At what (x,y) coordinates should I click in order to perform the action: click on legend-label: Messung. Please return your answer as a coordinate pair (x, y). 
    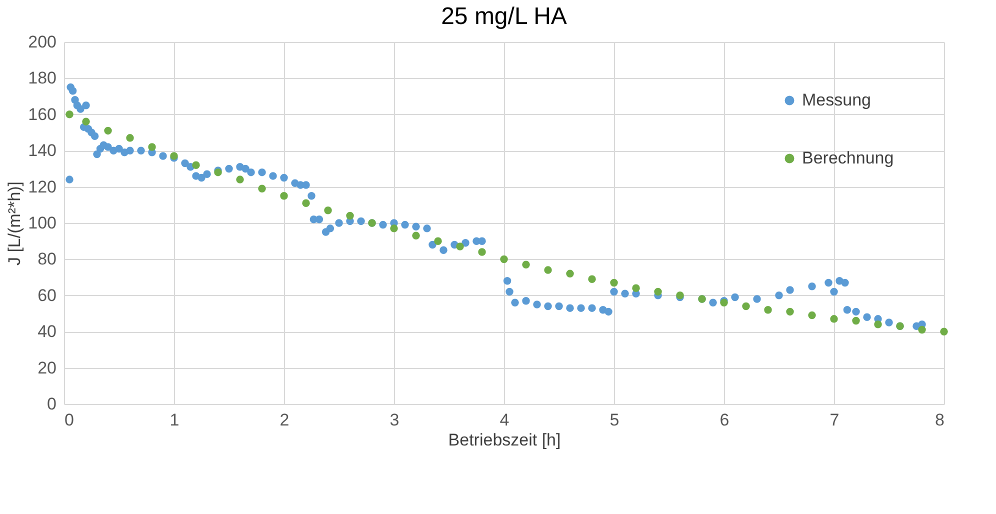
    Looking at the image, I should click on (836, 100).